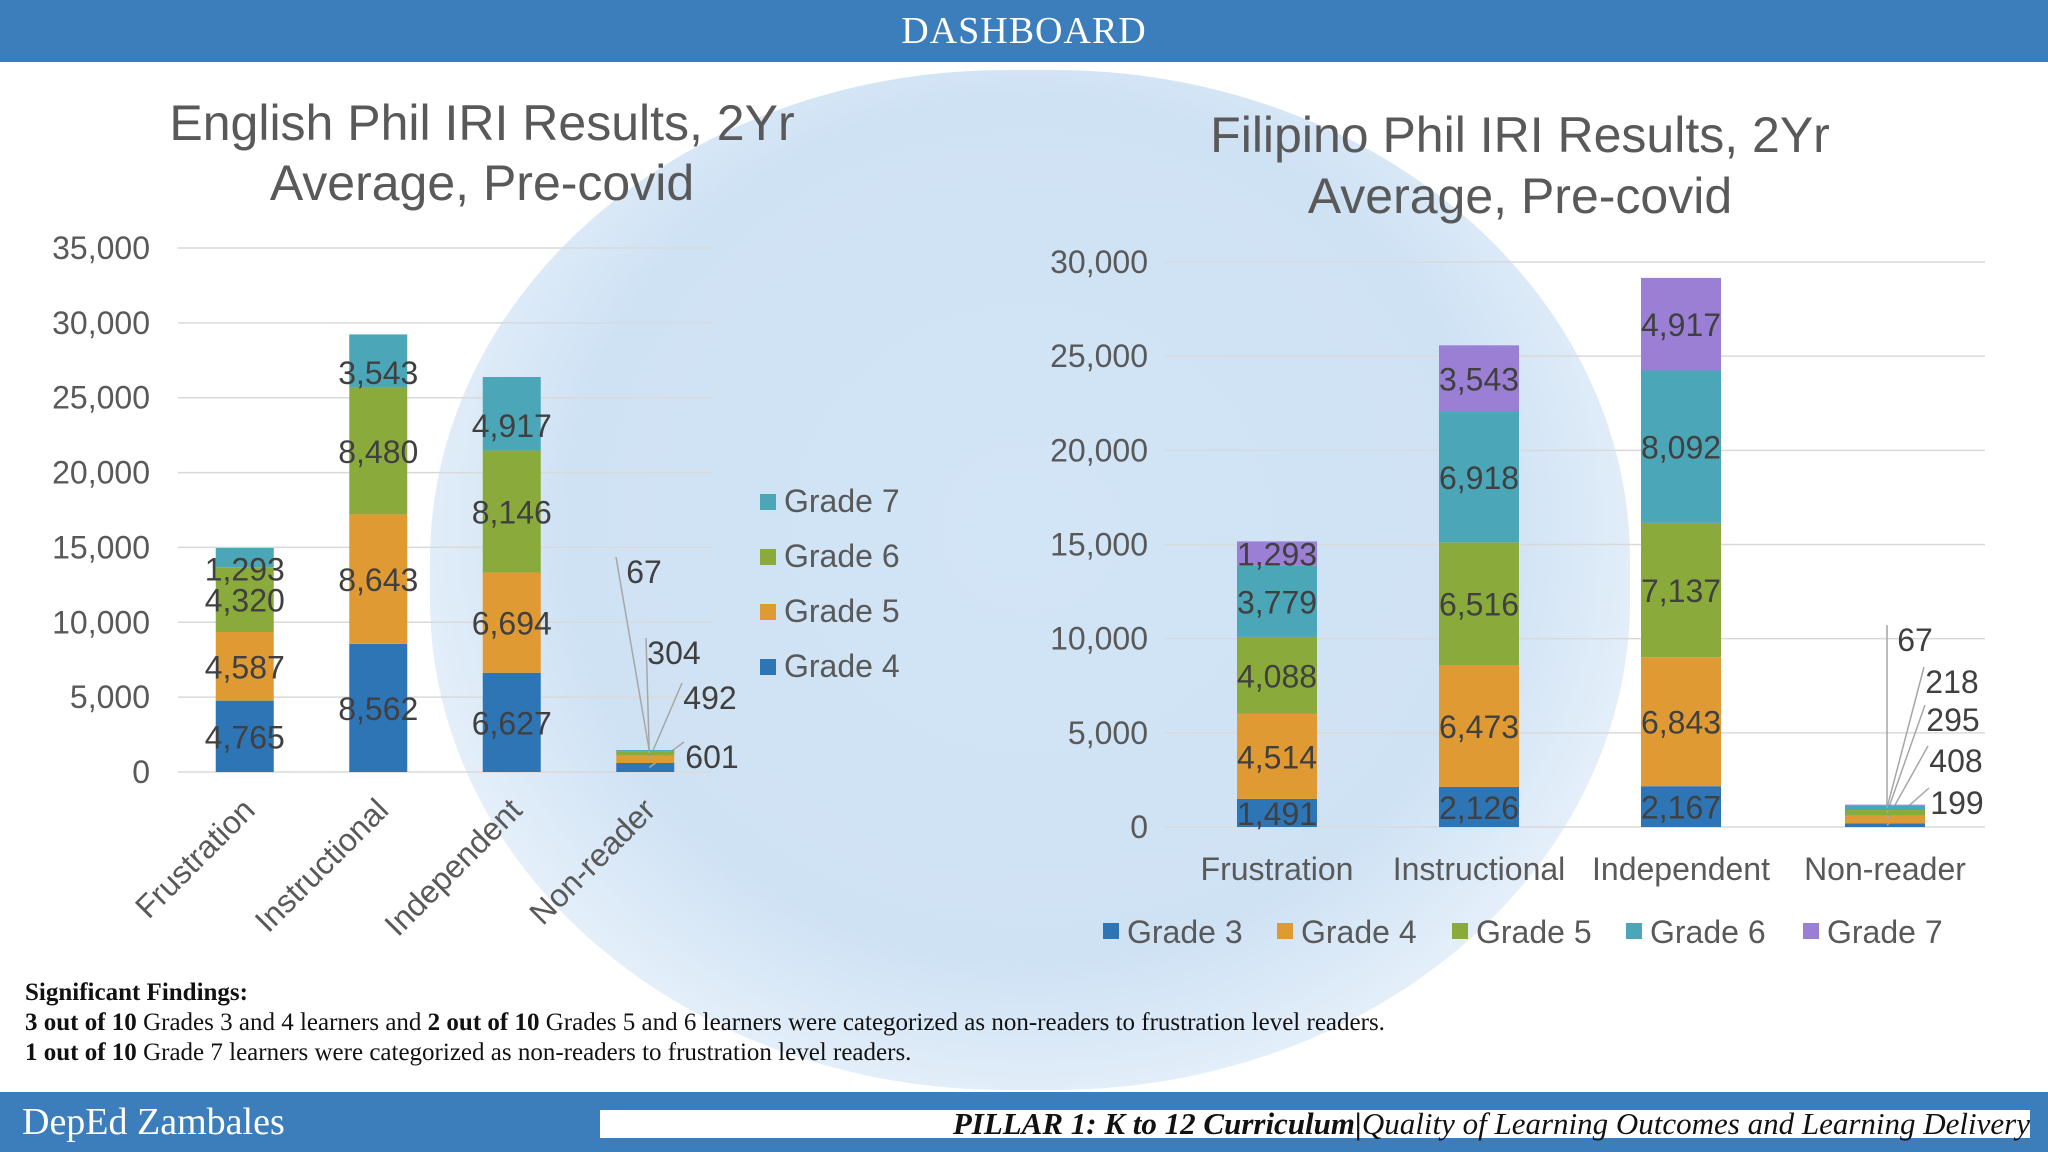  What do you see at coordinates (842, 666) in the screenshot?
I see `english-legend-label: Grade 4` at bounding box center [842, 666].